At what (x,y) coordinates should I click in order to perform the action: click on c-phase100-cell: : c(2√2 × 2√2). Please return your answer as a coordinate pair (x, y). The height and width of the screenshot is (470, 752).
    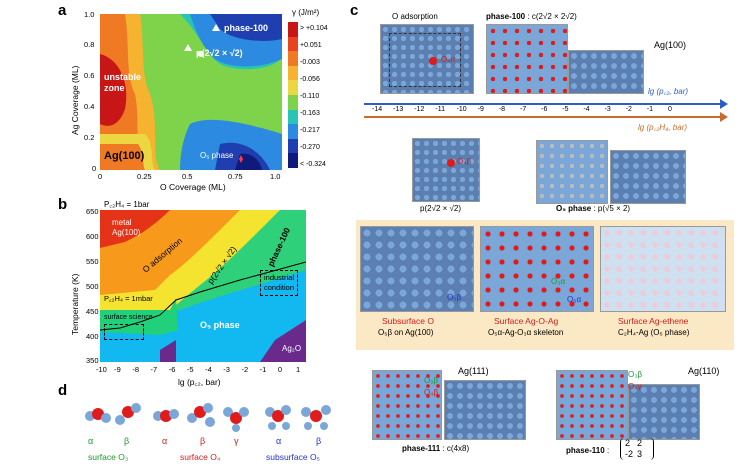
    Looking at the image, I should click on (552, 16).